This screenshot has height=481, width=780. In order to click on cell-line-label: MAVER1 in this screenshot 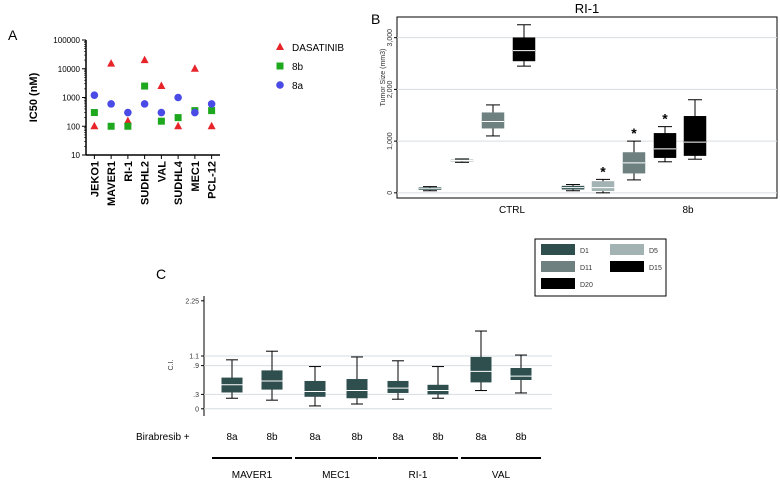, I will do `click(252, 475)`.